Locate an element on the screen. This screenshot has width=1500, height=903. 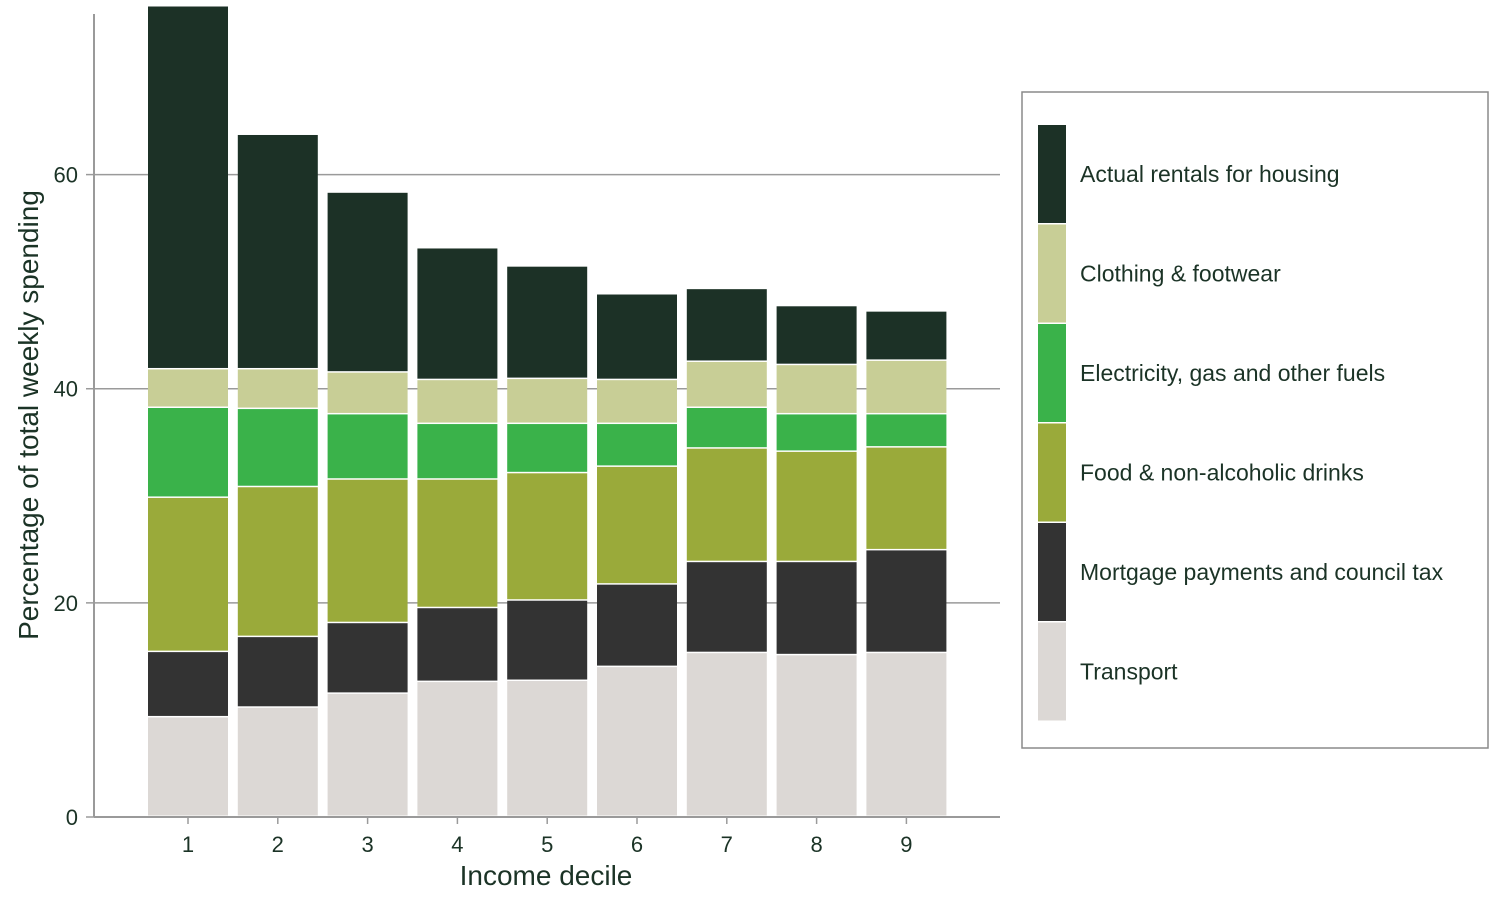
x-tick-label: 5 is located at coordinates (547, 844).